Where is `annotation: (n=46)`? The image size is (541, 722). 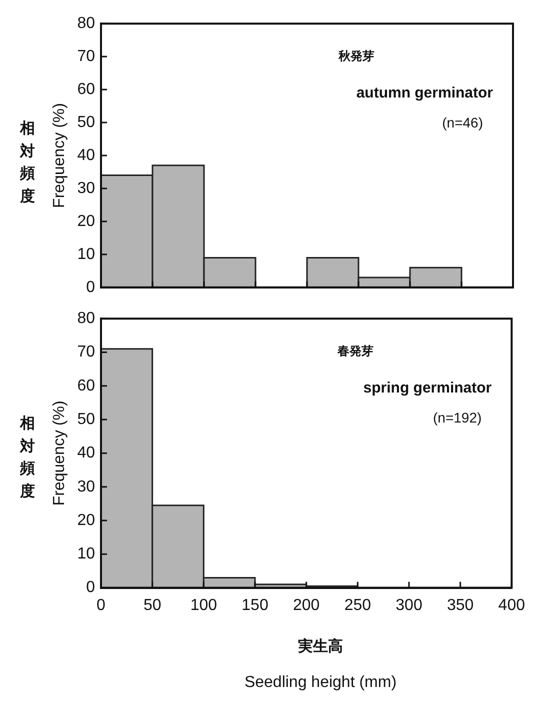 annotation: (n=46) is located at coordinates (462, 122).